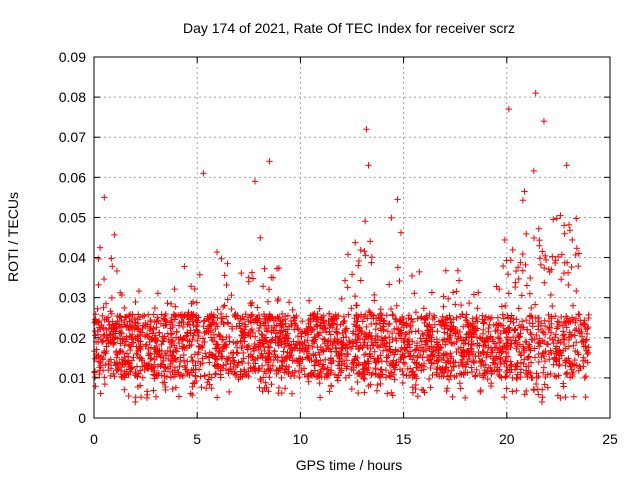 Image resolution: width=640 pixels, height=480 pixels. I want to click on x-tick-label: 0, so click(94, 439).